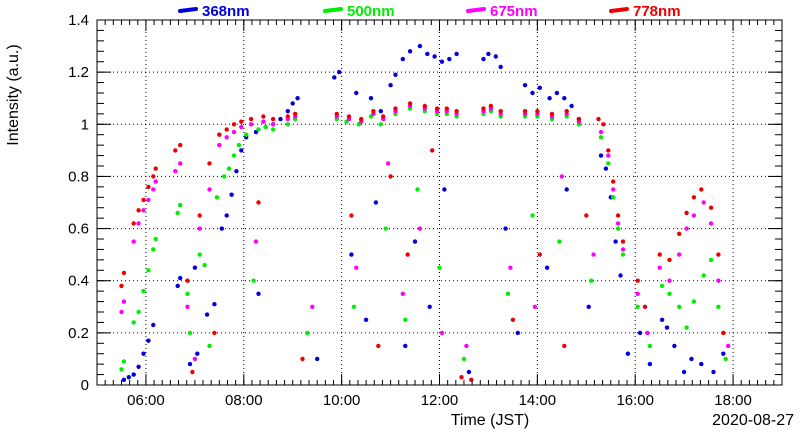  I want to click on x-tick-label: 18:00, so click(733, 400).